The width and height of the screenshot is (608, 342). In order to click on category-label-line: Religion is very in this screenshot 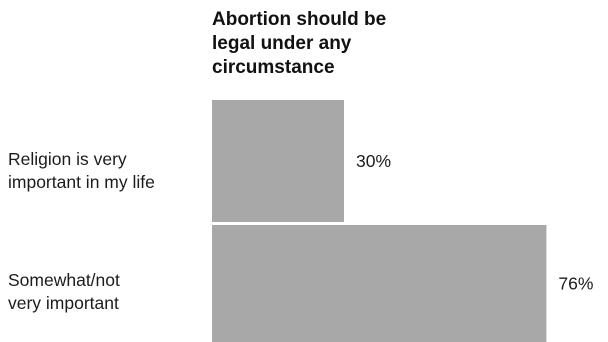, I will do `click(67, 159)`.